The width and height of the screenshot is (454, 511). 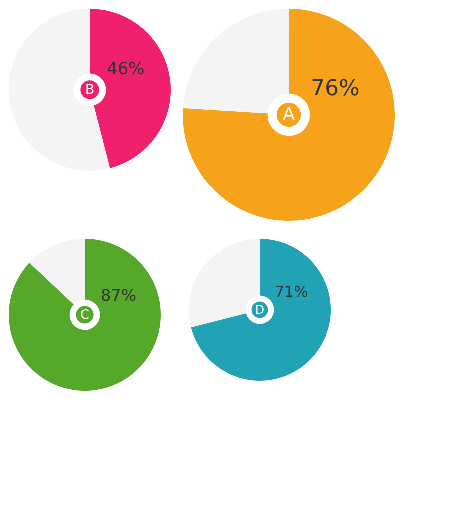 What do you see at coordinates (90, 90) in the screenshot?
I see `slice-label: B` at bounding box center [90, 90].